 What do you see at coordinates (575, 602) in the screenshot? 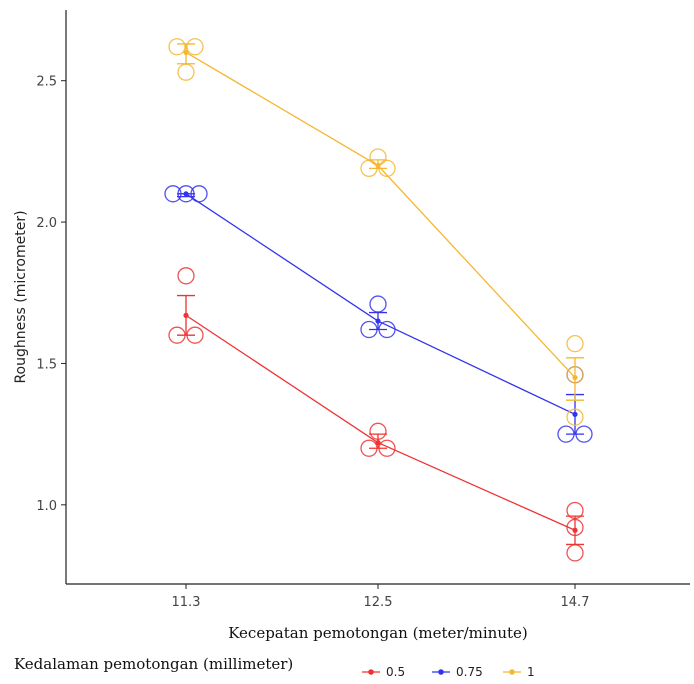
I see `x-tick-label: 14.7` at bounding box center [575, 602].